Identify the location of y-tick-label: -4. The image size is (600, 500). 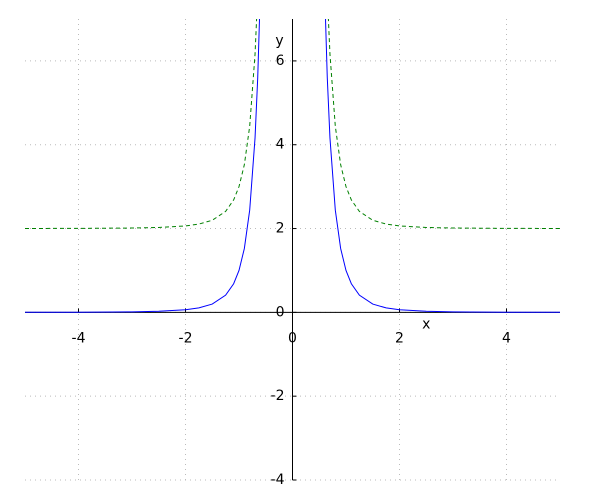
(278, 480).